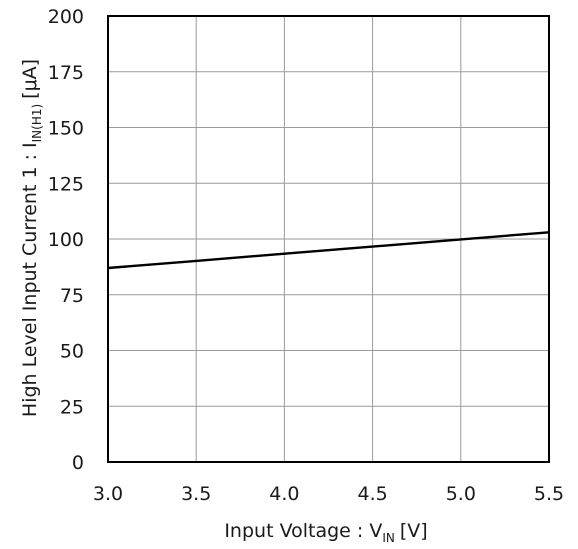  What do you see at coordinates (66, 73) in the screenshot?
I see `y-tick-label: 175` at bounding box center [66, 73].